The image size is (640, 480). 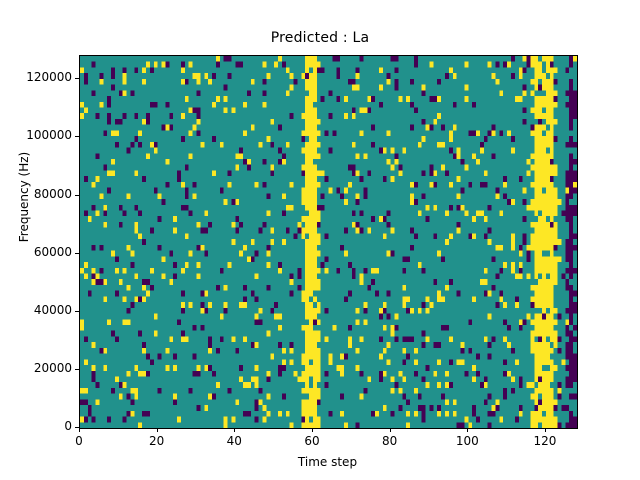 I want to click on x-tick-label: 40, so click(x=234, y=441).